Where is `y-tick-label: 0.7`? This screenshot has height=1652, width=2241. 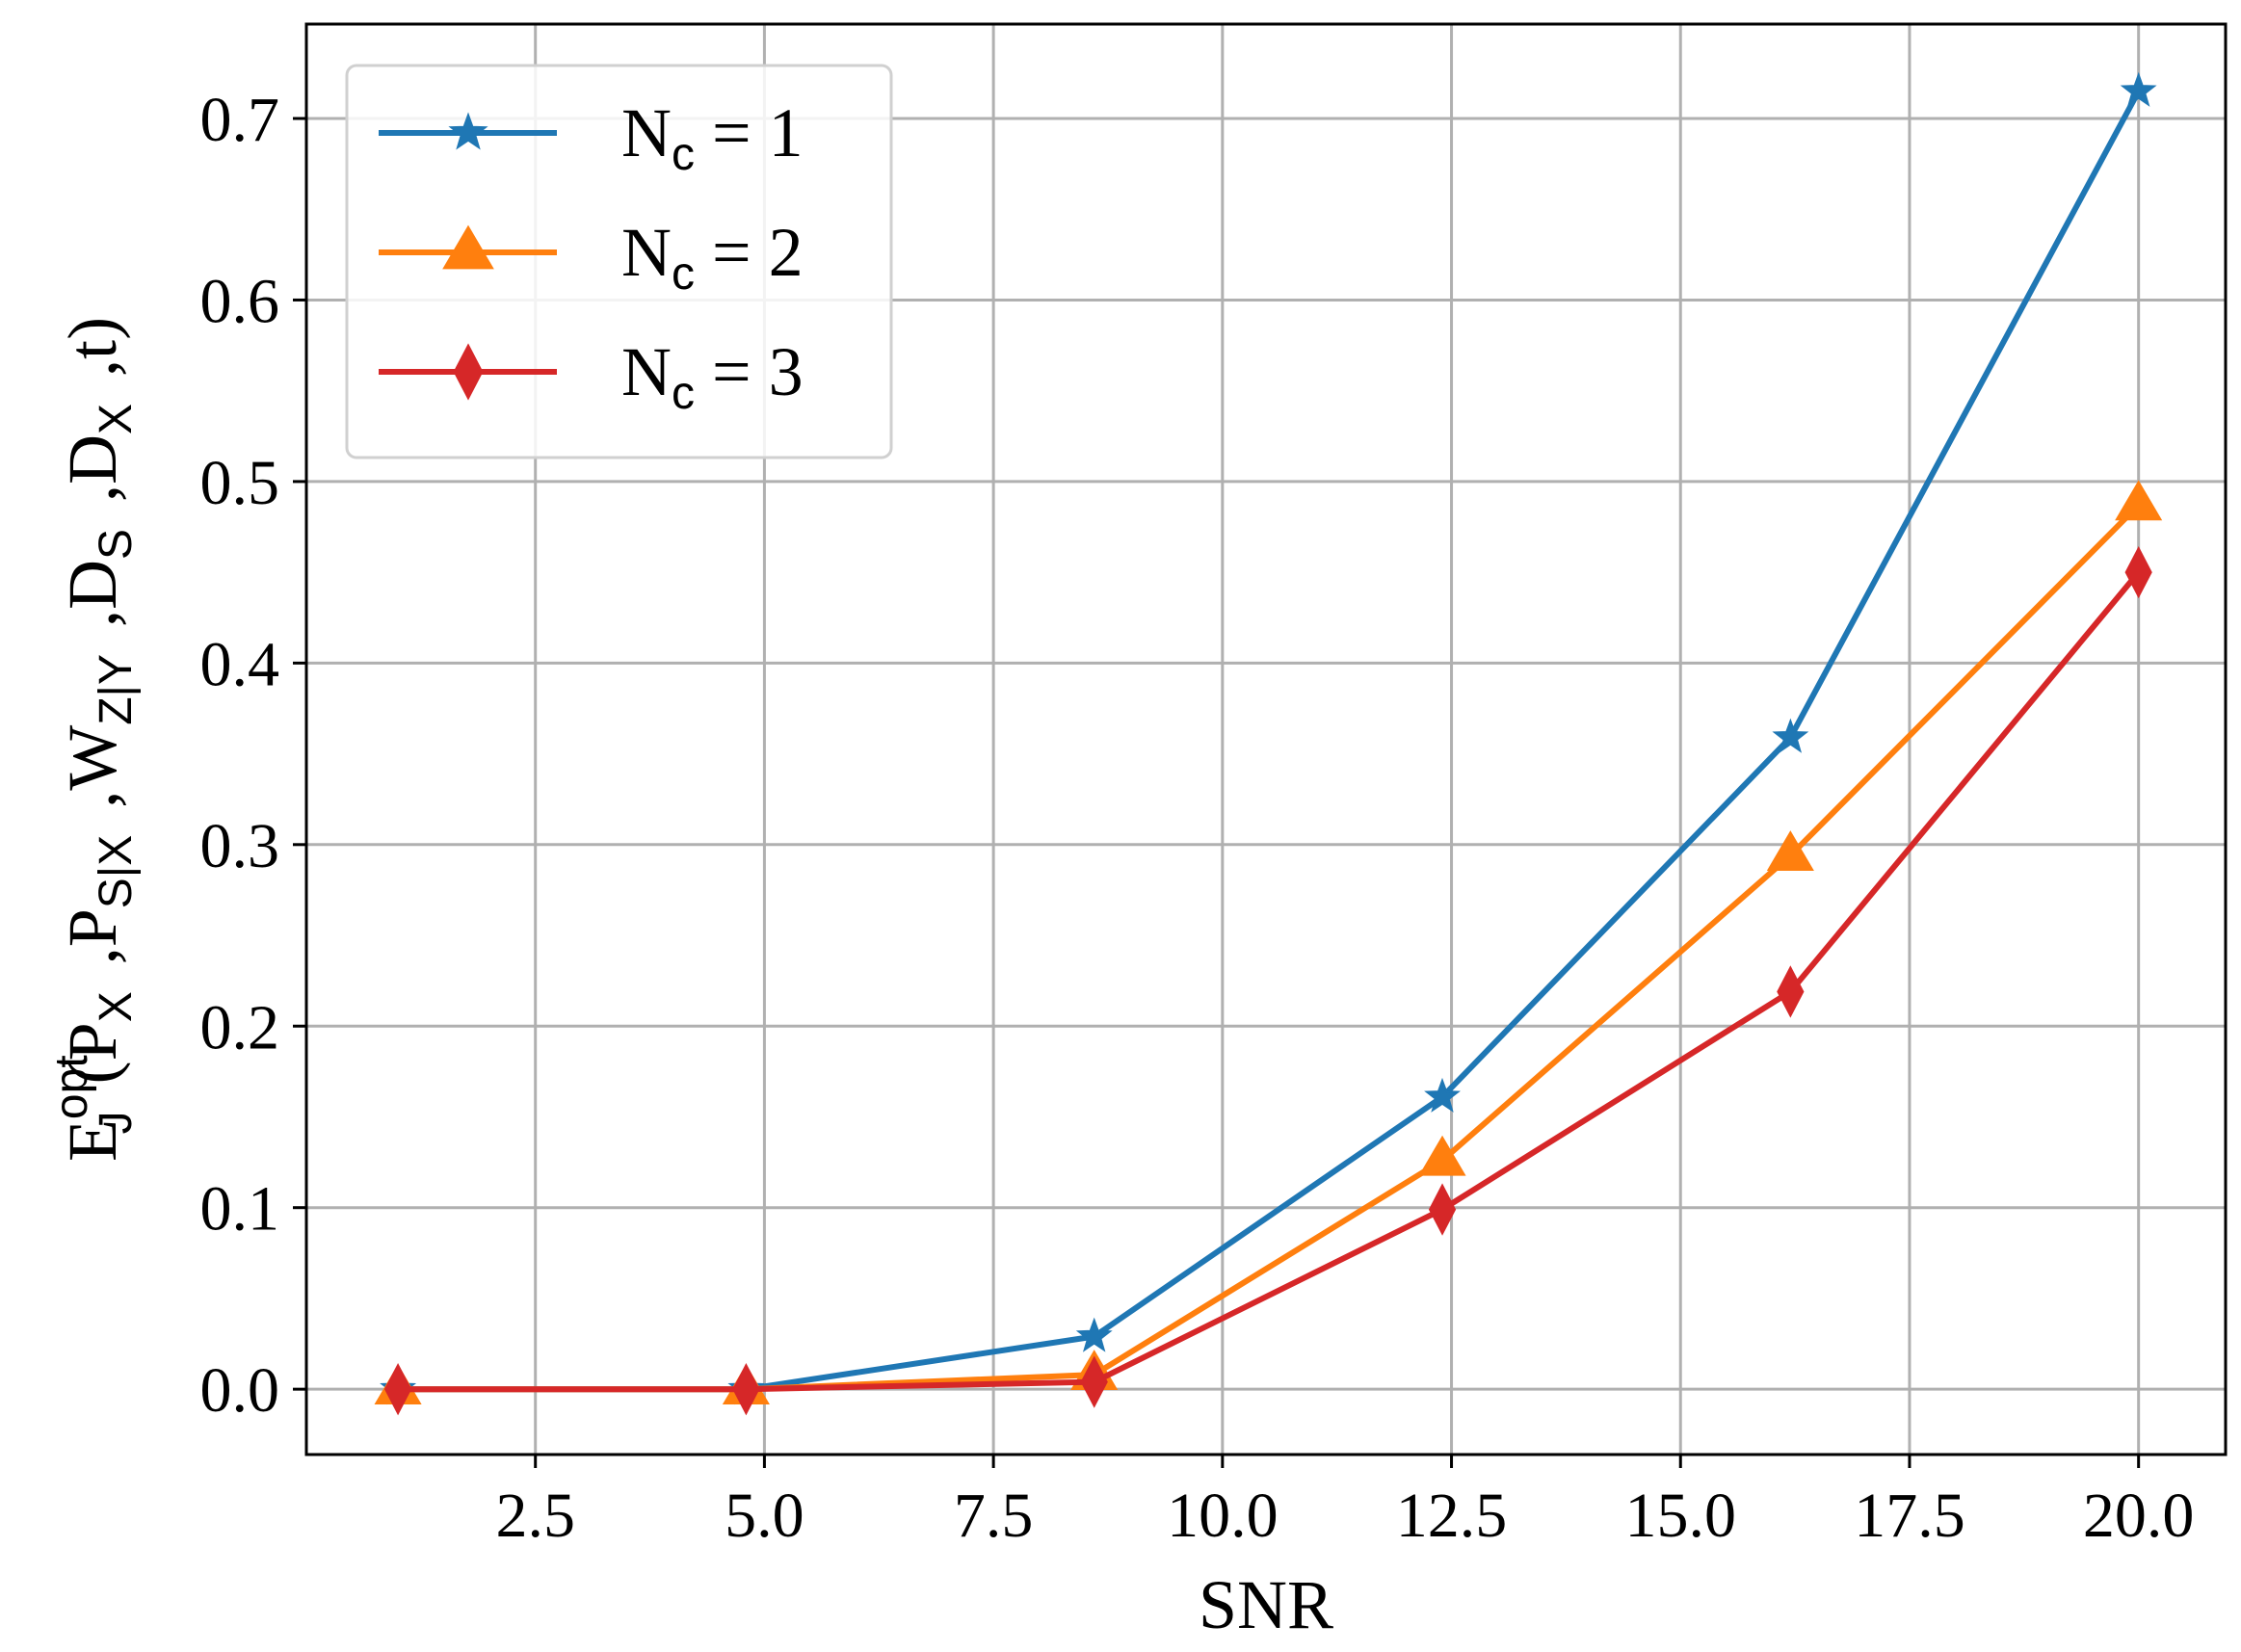 y-tick-label: 0.7 is located at coordinates (240, 120).